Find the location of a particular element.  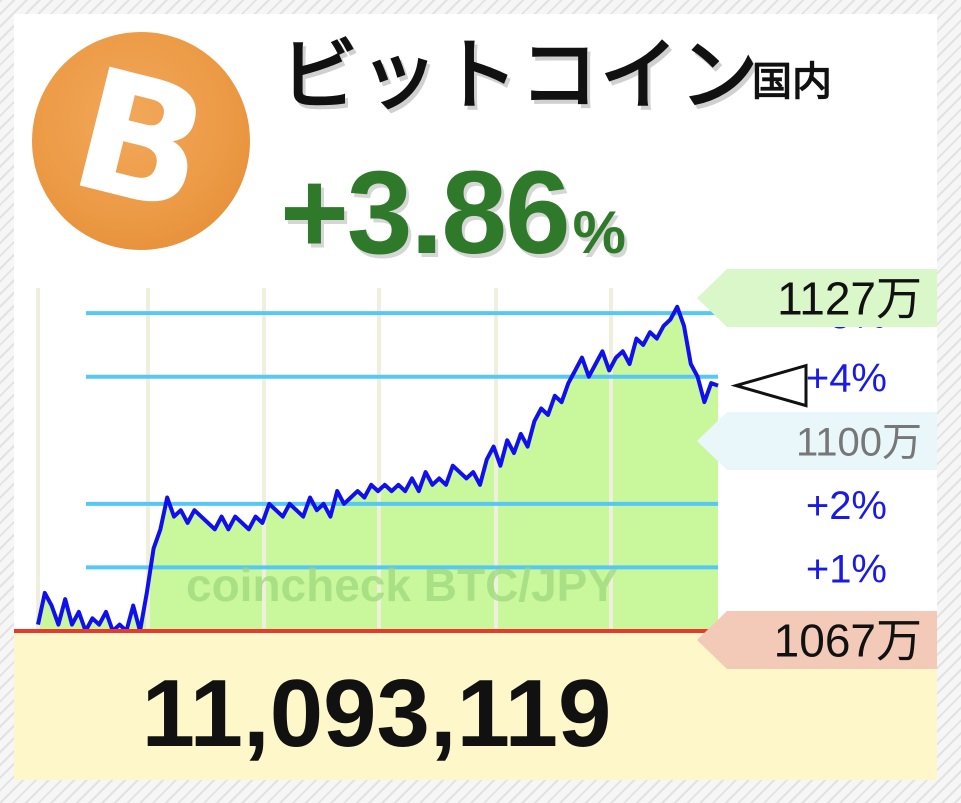

percent-tick-label-1: +1% is located at coordinates (846, 569).